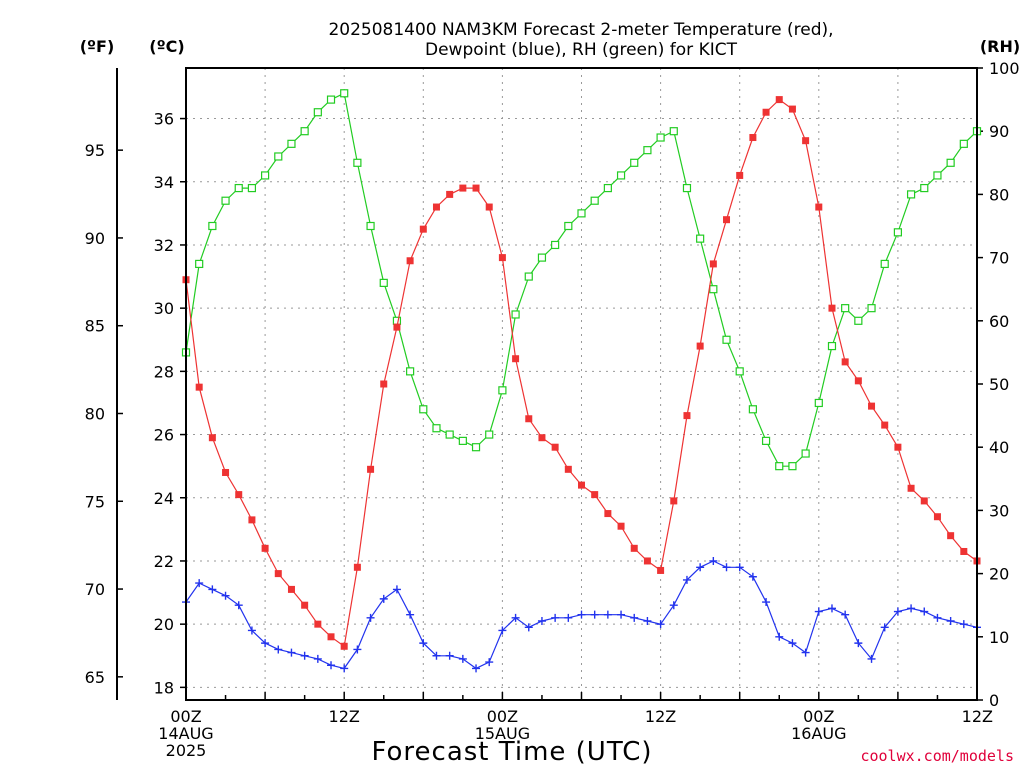 Image resolution: width=1024 pixels, height=768 pixels. What do you see at coordinates (104, 384) in the screenshot?
I see `fahrenheit-axis: 65 70 75 80 85 90 95` at bounding box center [104, 384].